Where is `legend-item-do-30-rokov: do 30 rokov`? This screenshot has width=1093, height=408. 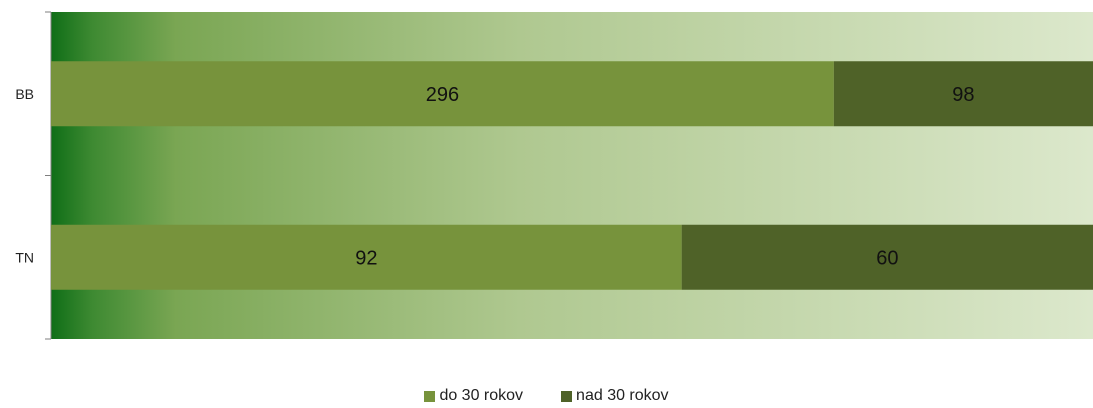 legend-item-do-30-rokov: do 30 rokov is located at coordinates (473, 396).